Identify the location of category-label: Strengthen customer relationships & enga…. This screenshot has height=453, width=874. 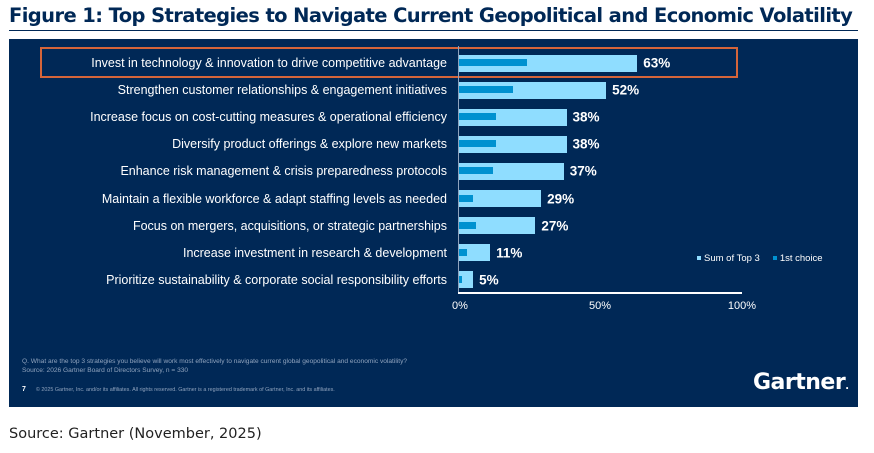
(282, 90).